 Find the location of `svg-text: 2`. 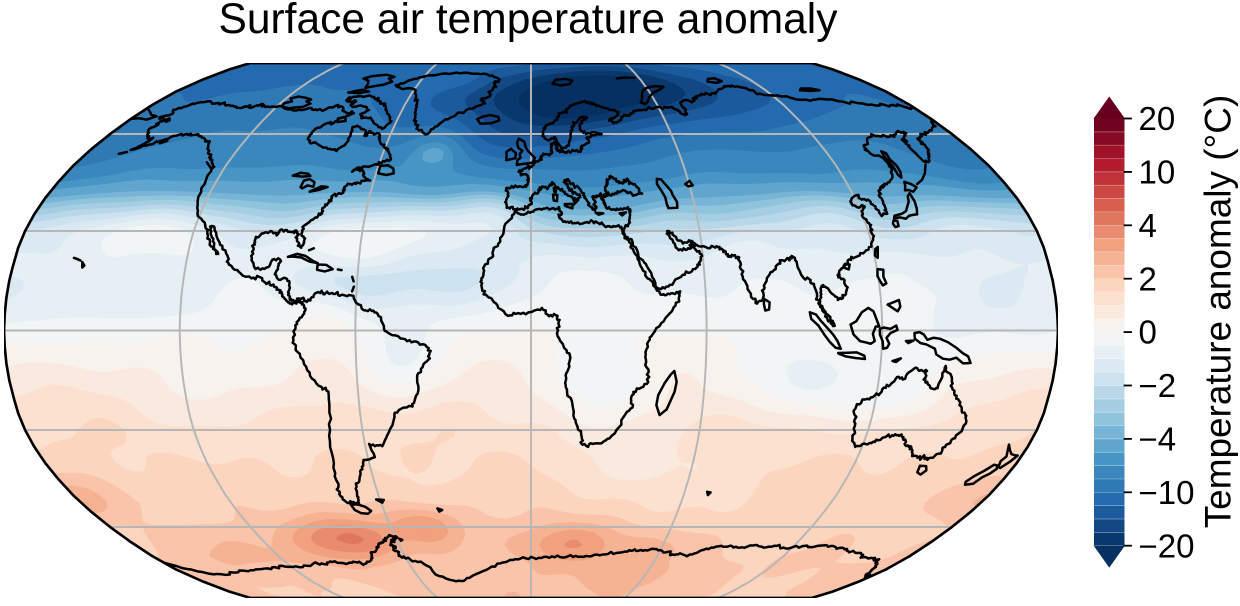

svg-text: 2 is located at coordinates (1148, 279).